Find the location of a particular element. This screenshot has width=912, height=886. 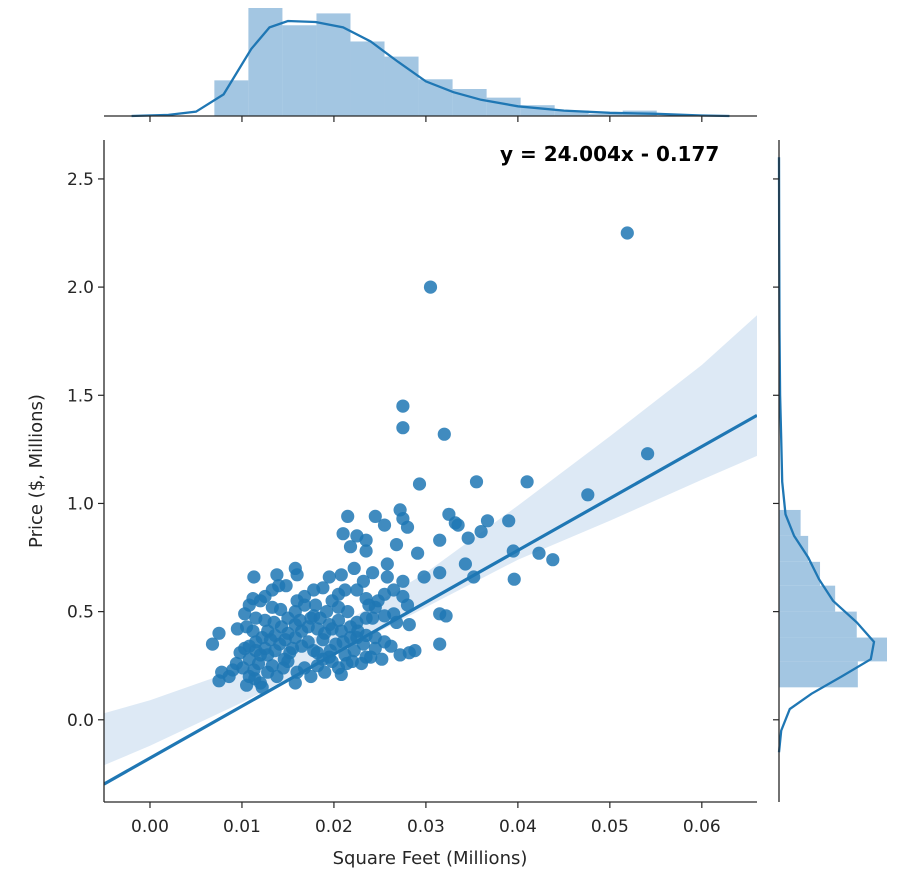

x-tick-label: 0.00 is located at coordinates (150, 827).